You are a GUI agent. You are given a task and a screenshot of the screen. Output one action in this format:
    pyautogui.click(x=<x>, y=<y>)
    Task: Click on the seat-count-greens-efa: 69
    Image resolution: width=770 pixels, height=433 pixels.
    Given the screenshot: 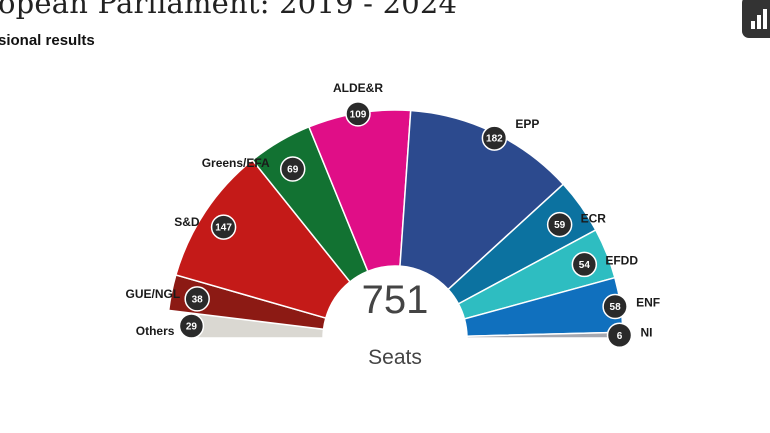 What is the action you would take?
    pyautogui.click(x=293, y=170)
    